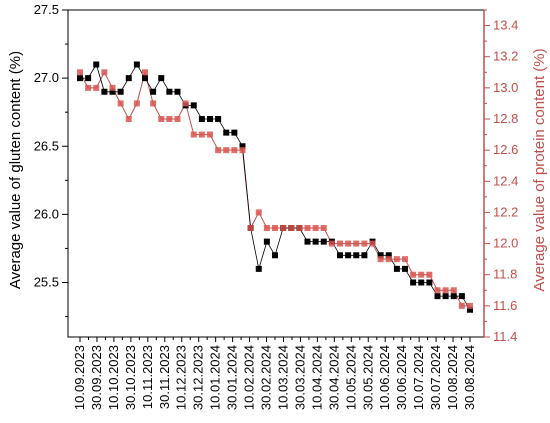  I want to click on right-tick-label: 12.4, so click(505, 180).